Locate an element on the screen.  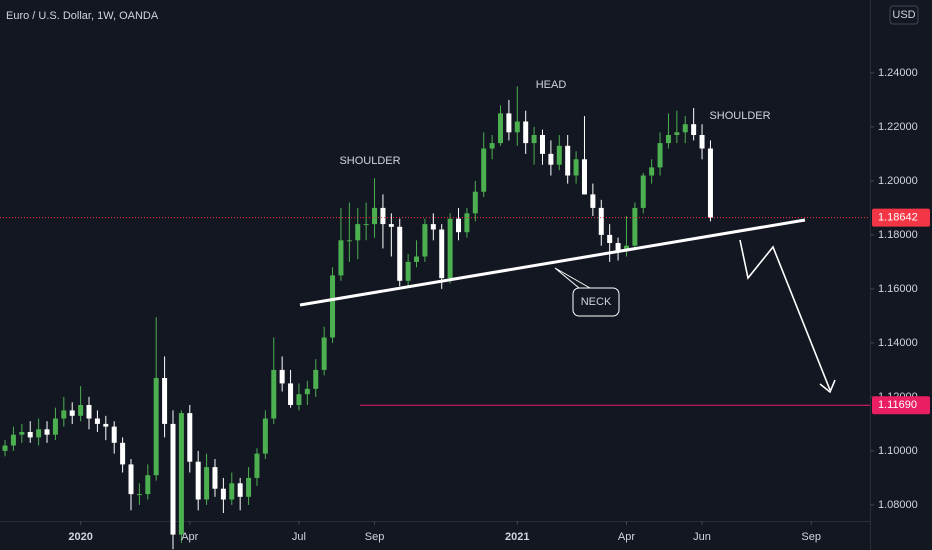
chart-title: Euro / U.S. Dollar, 1W, OANDA is located at coordinates (82, 16).